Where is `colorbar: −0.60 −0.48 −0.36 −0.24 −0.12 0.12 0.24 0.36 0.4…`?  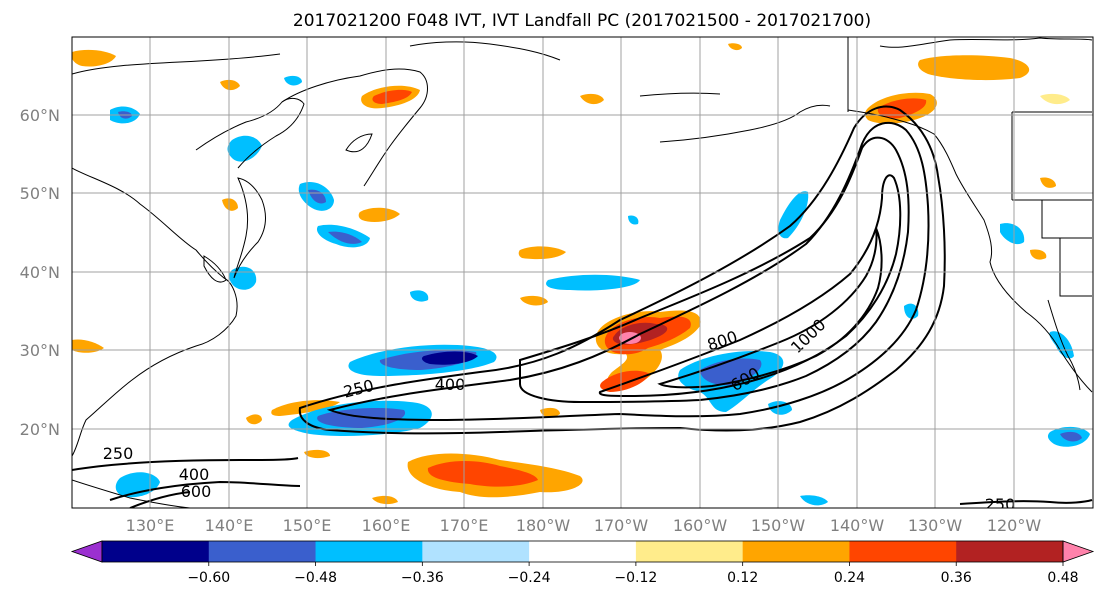
colorbar: −0.60 −0.48 −0.36 −0.24 −0.12 0.12 0.24 0.36 0.4… is located at coordinates (582, 563).